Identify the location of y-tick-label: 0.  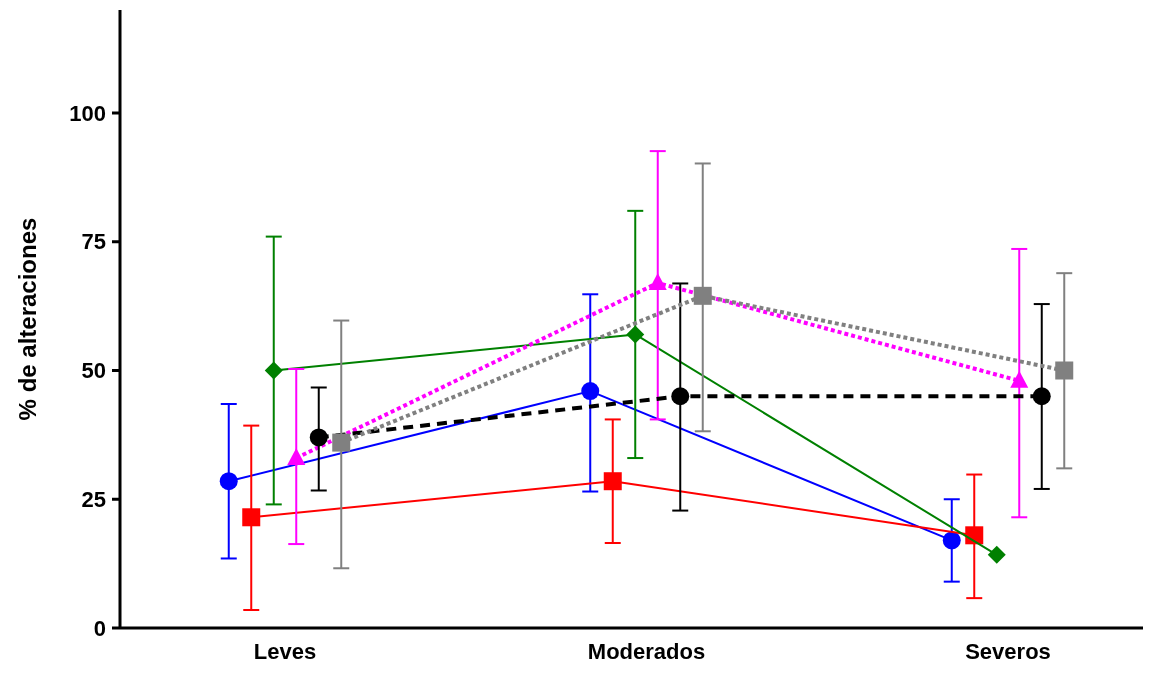
(99, 628).